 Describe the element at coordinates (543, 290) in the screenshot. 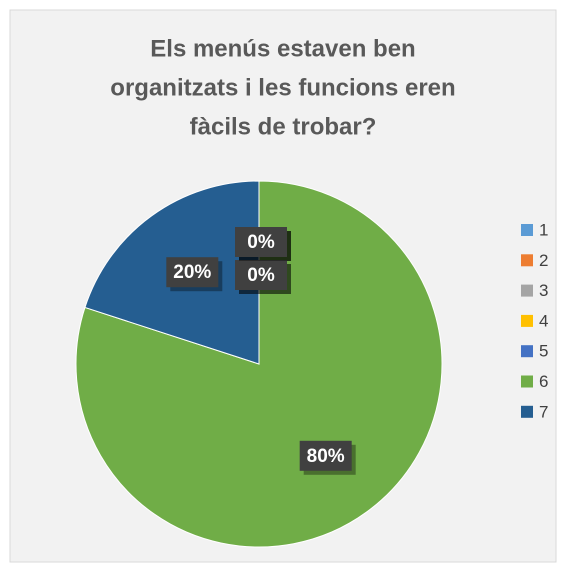

I see `legend-label: 3` at that location.